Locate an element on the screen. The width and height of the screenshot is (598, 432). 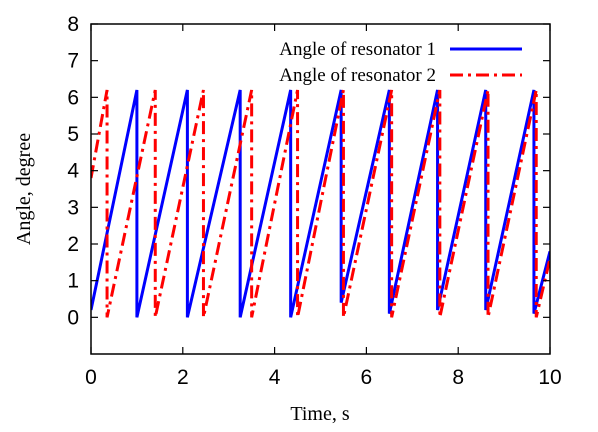
y-tick-label: 4 is located at coordinates (73, 171).